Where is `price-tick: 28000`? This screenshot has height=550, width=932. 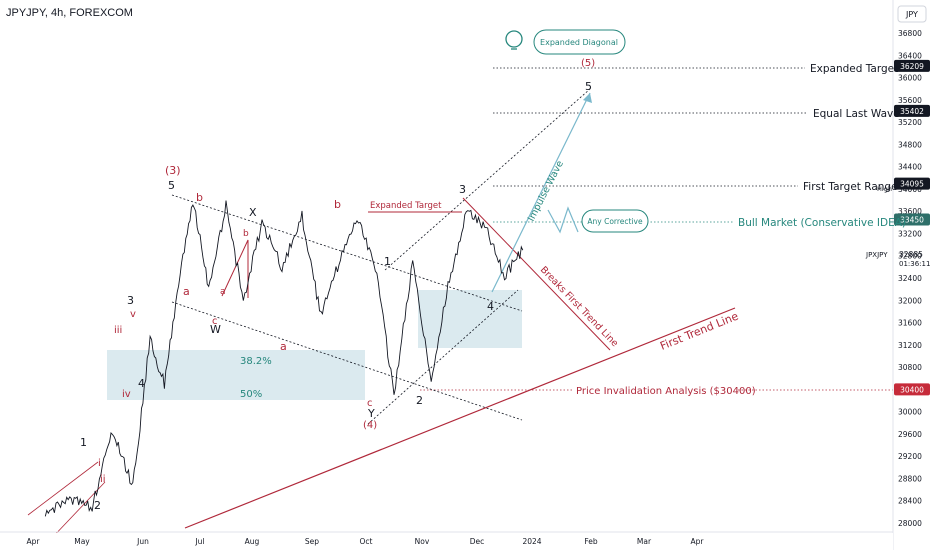 price-tick: 28000 is located at coordinates (910, 523).